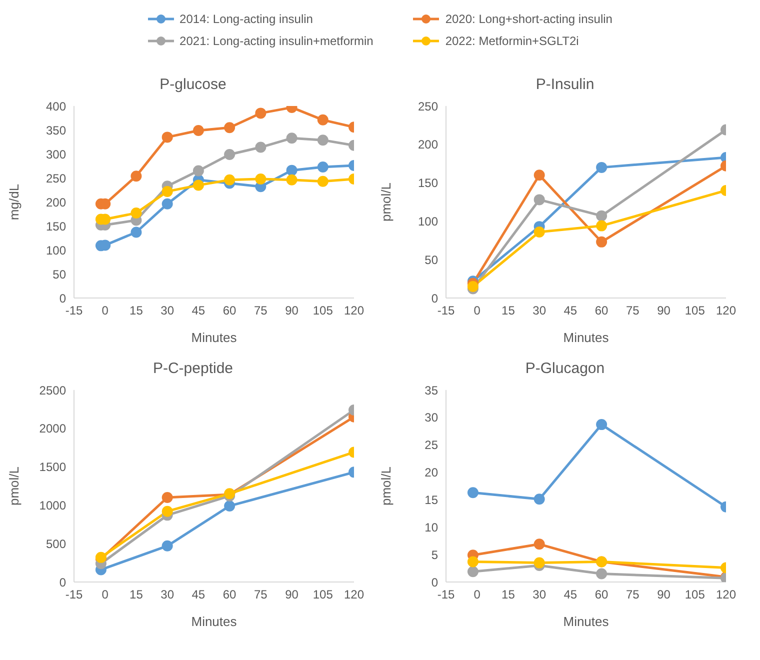 Image resolution: width=760 pixels, height=660 pixels. What do you see at coordinates (56, 202) in the screenshot?
I see `y-tick-label: 200` at bounding box center [56, 202].